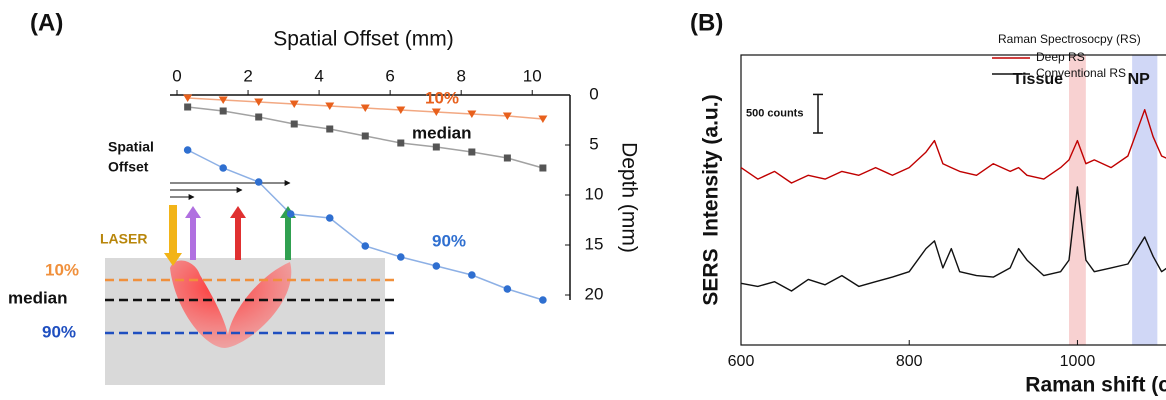 The image size is (1166, 400). Describe the element at coordinates (711, 199) in the screenshot. I see `y-axis-title: SERS Intensity (a.u.)` at that location.